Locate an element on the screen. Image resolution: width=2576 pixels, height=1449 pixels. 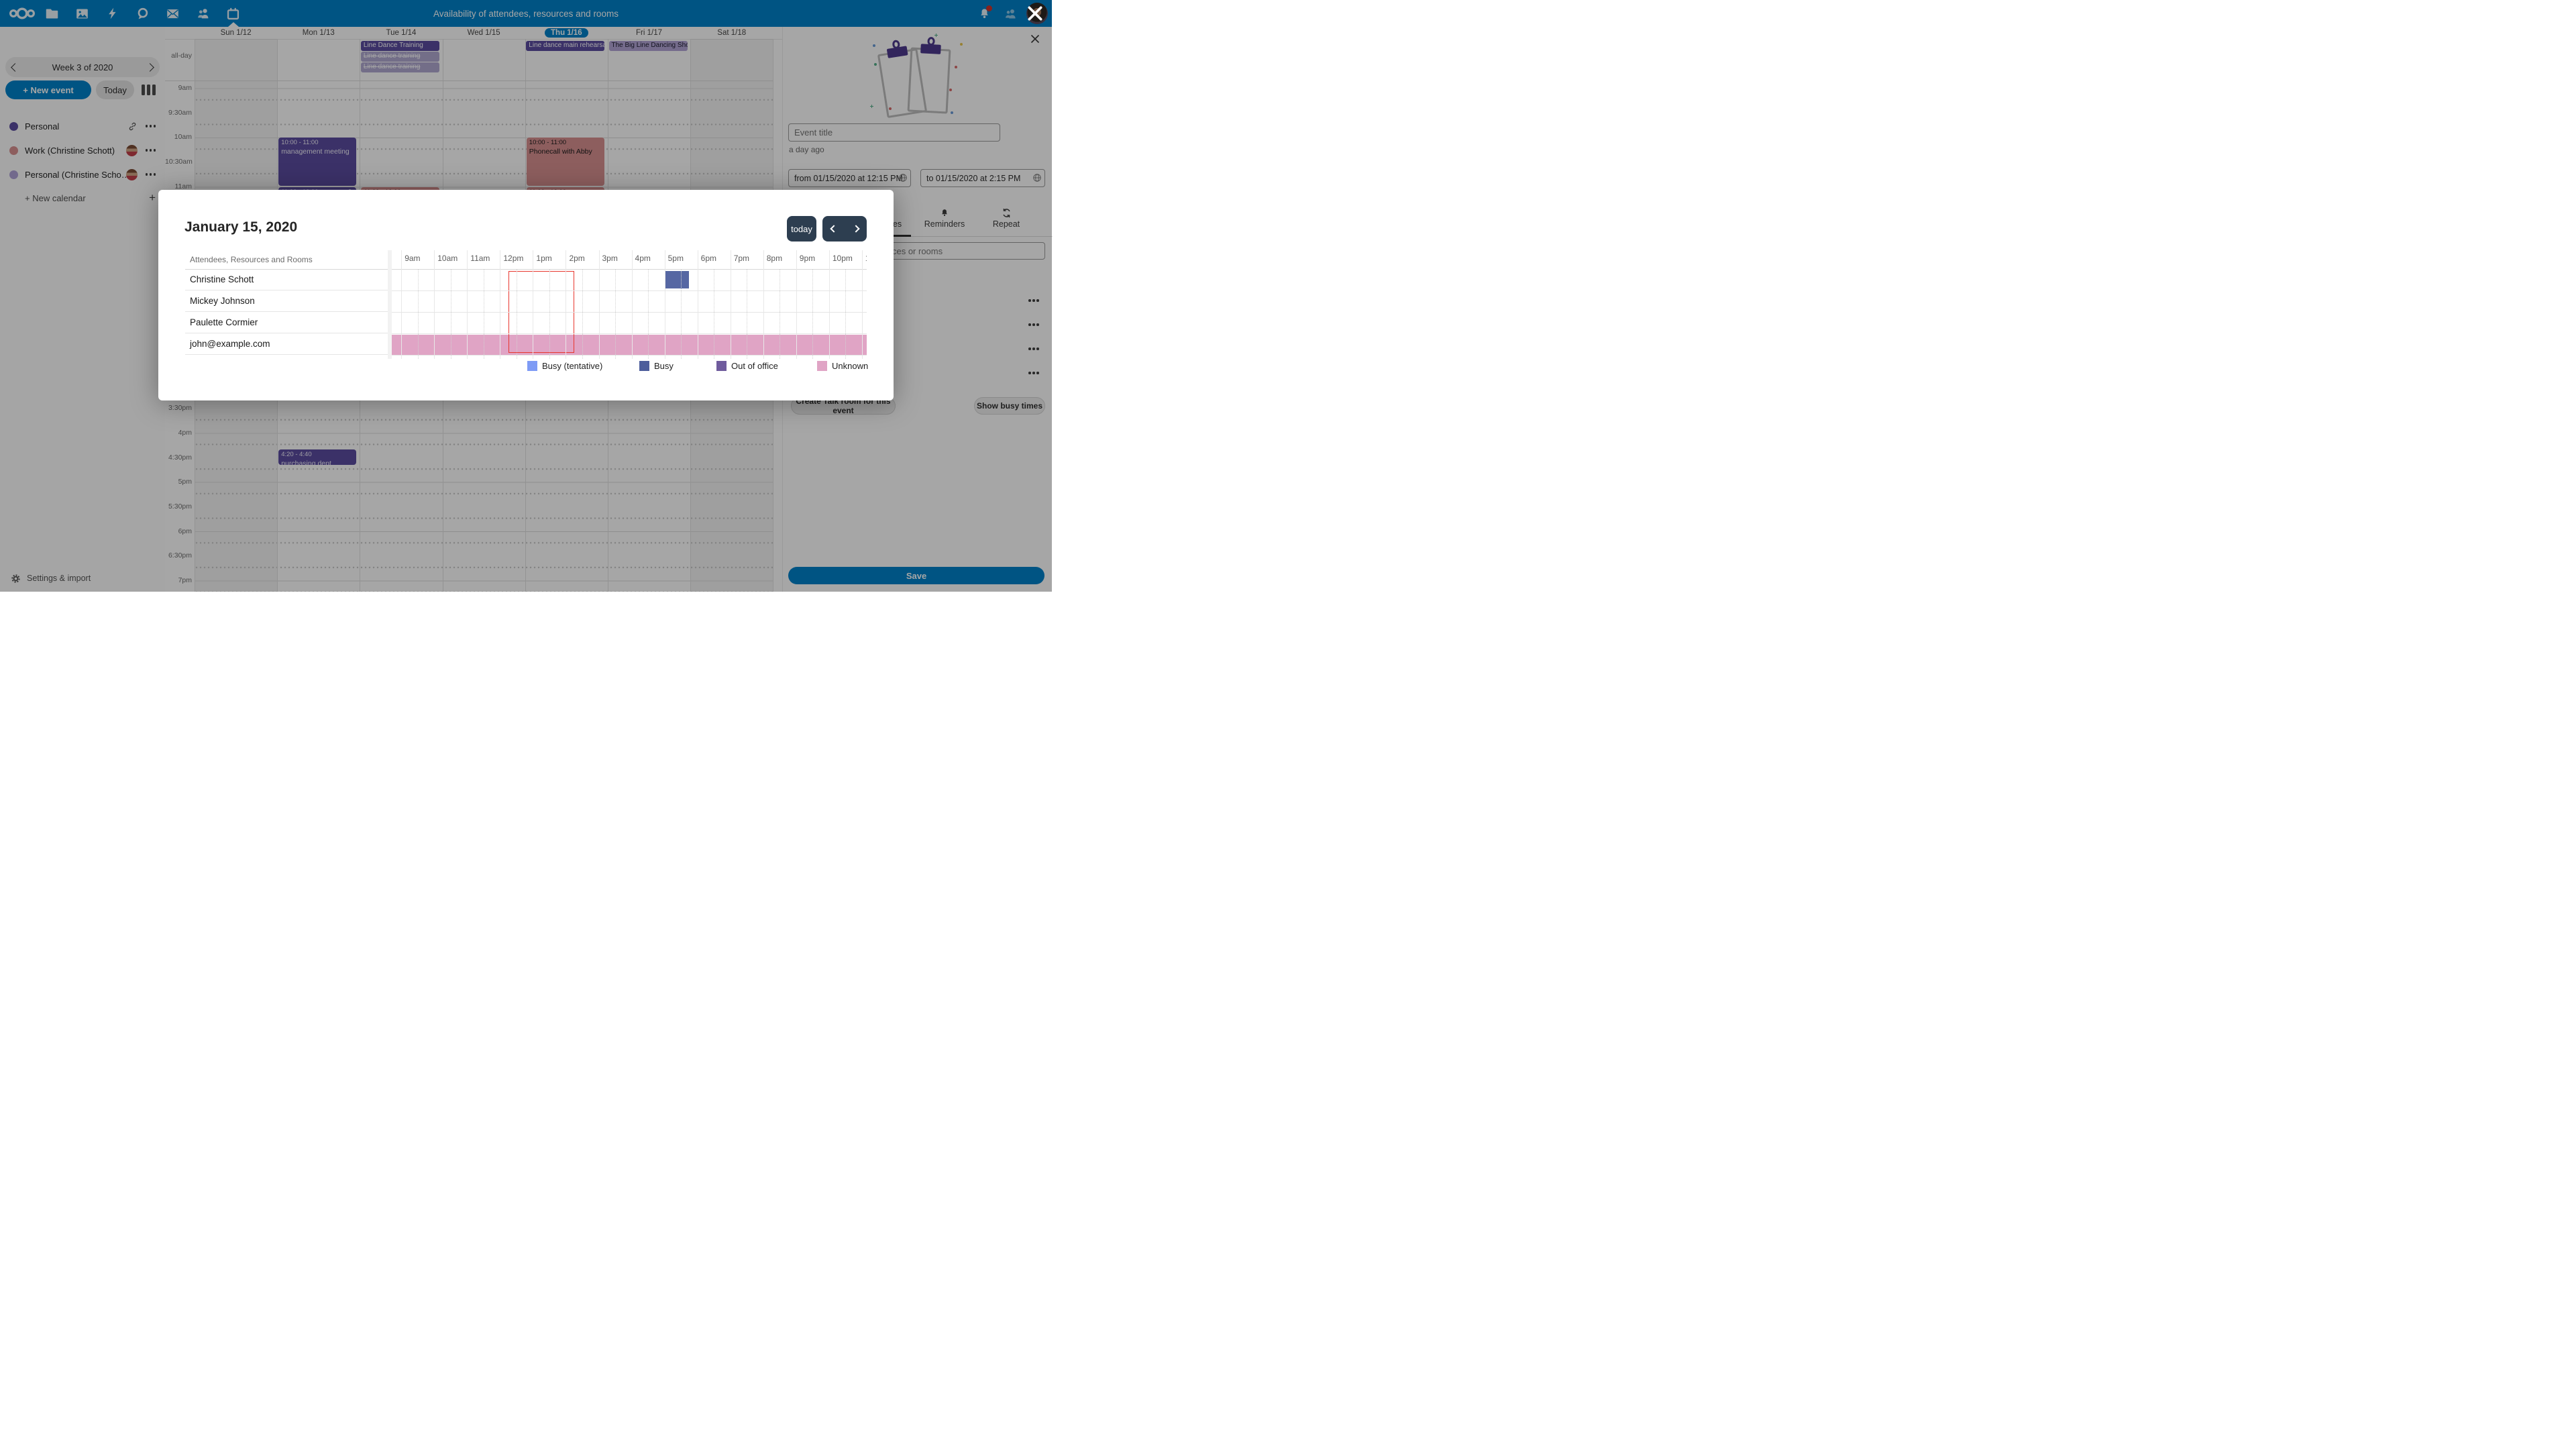
half-hour-gridline is located at coordinates (648, 313).